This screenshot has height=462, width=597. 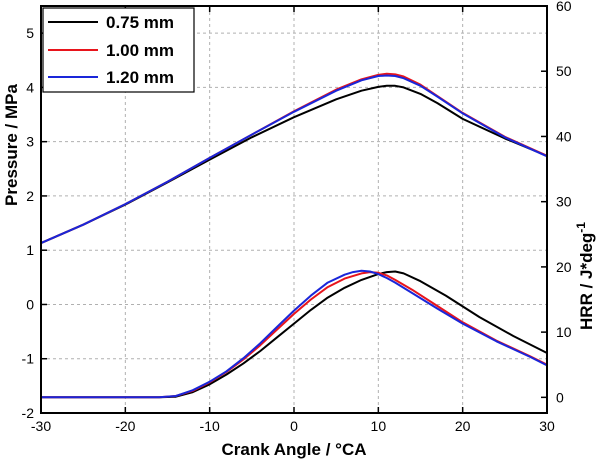 What do you see at coordinates (586, 281) in the screenshot?
I see `y-axis-right-title-main: HRR / J*deg` at bounding box center [586, 281].